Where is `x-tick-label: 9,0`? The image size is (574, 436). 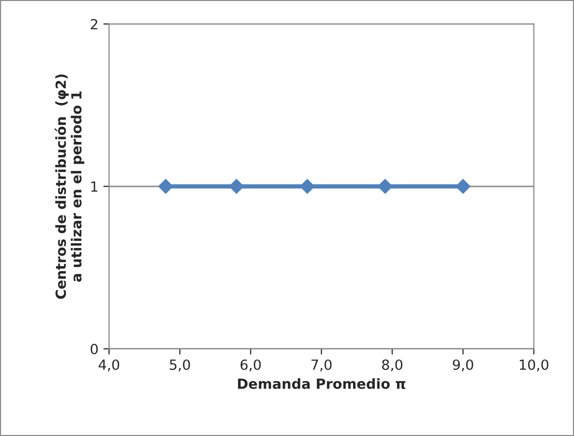 x-tick-label: 9,0 is located at coordinates (463, 365).